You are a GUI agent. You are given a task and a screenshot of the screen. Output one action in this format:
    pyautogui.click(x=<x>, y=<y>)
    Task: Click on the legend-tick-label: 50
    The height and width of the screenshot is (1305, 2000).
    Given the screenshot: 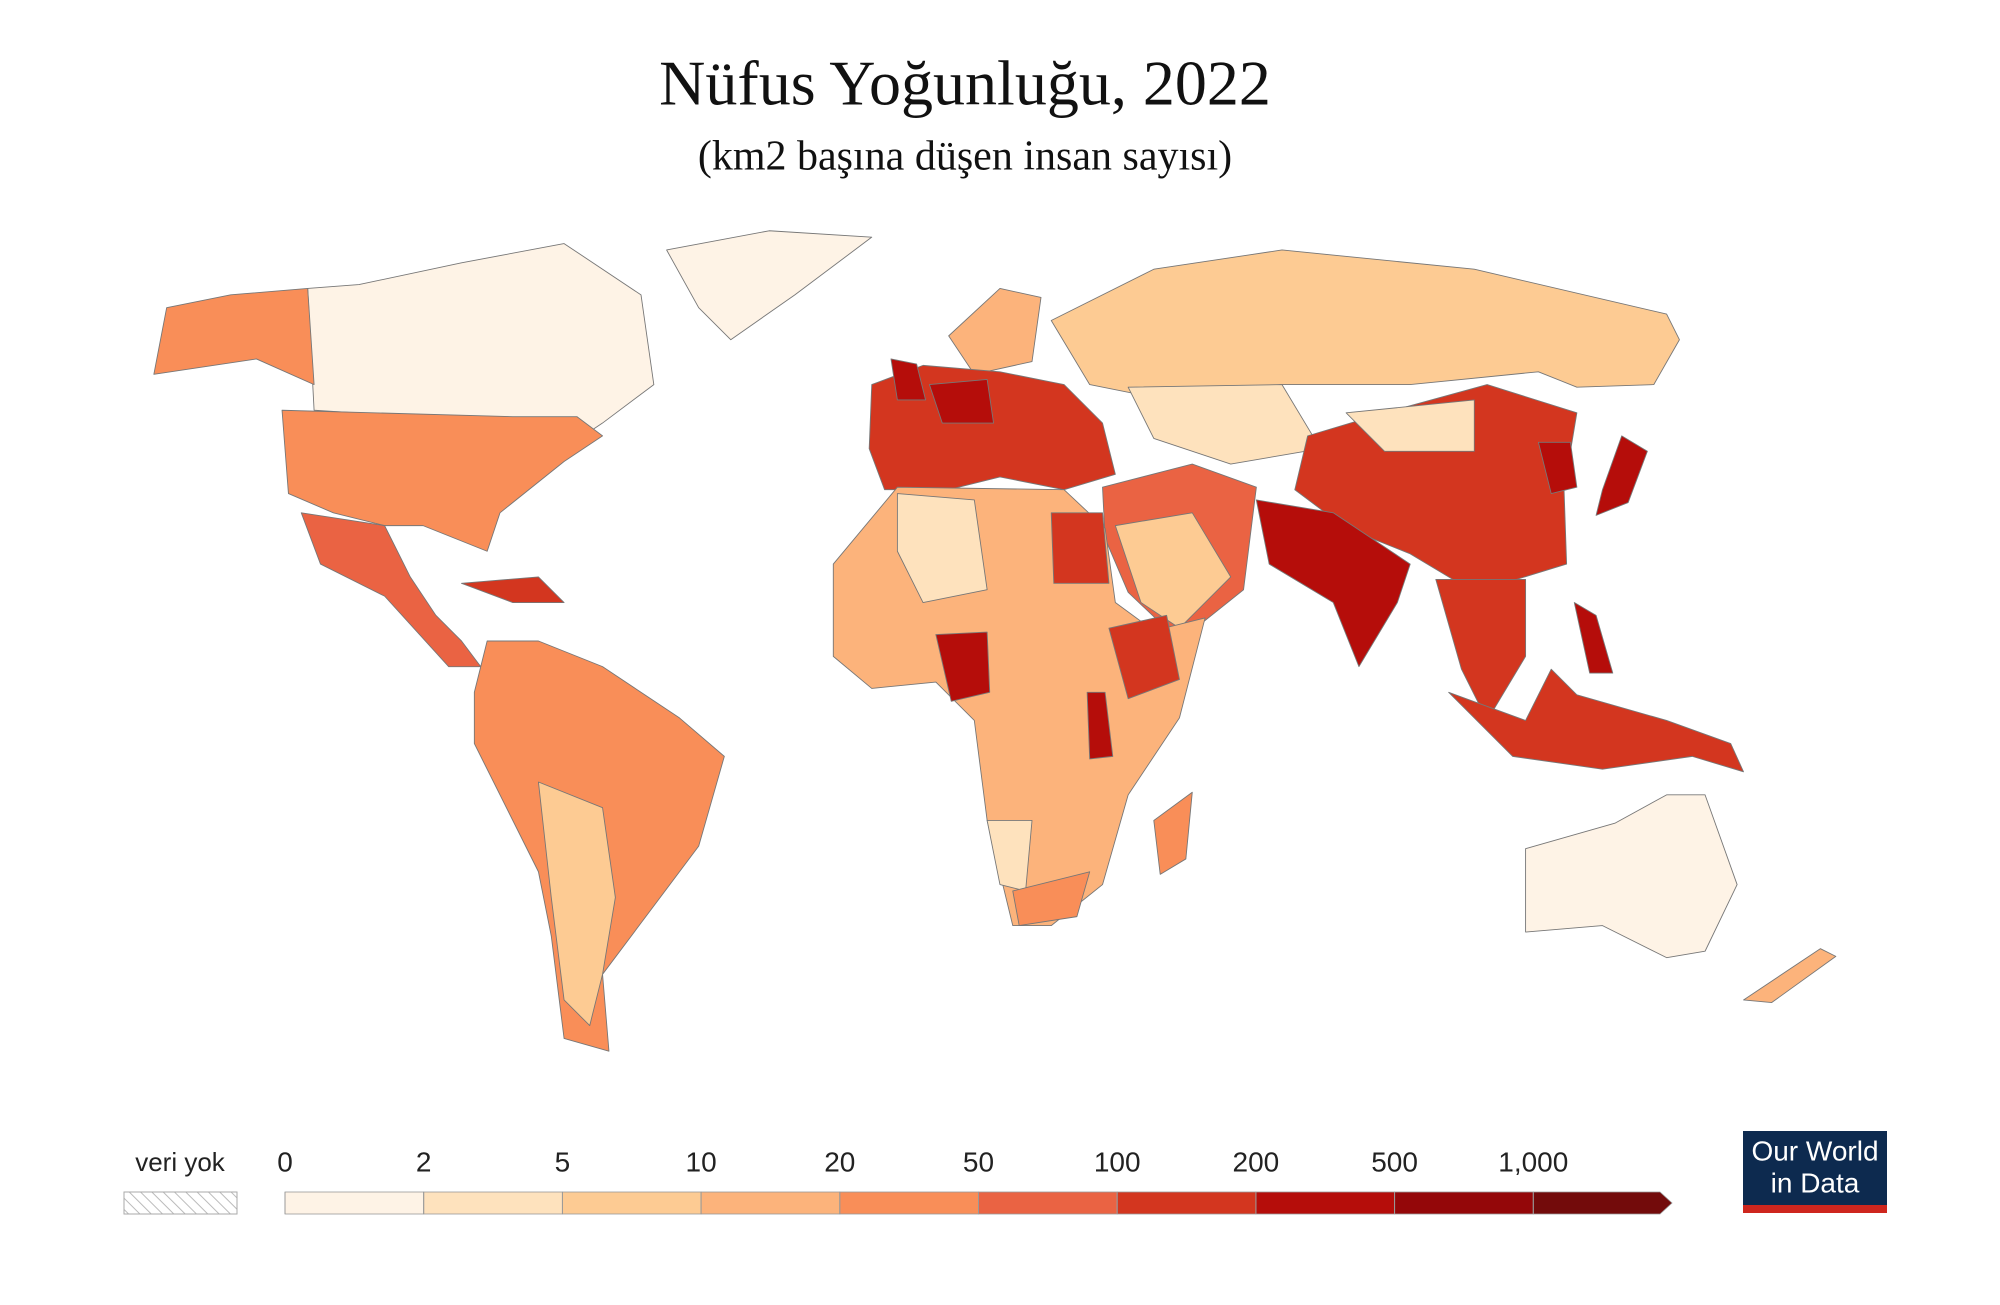 What is the action you would take?
    pyautogui.click(x=978, y=1161)
    